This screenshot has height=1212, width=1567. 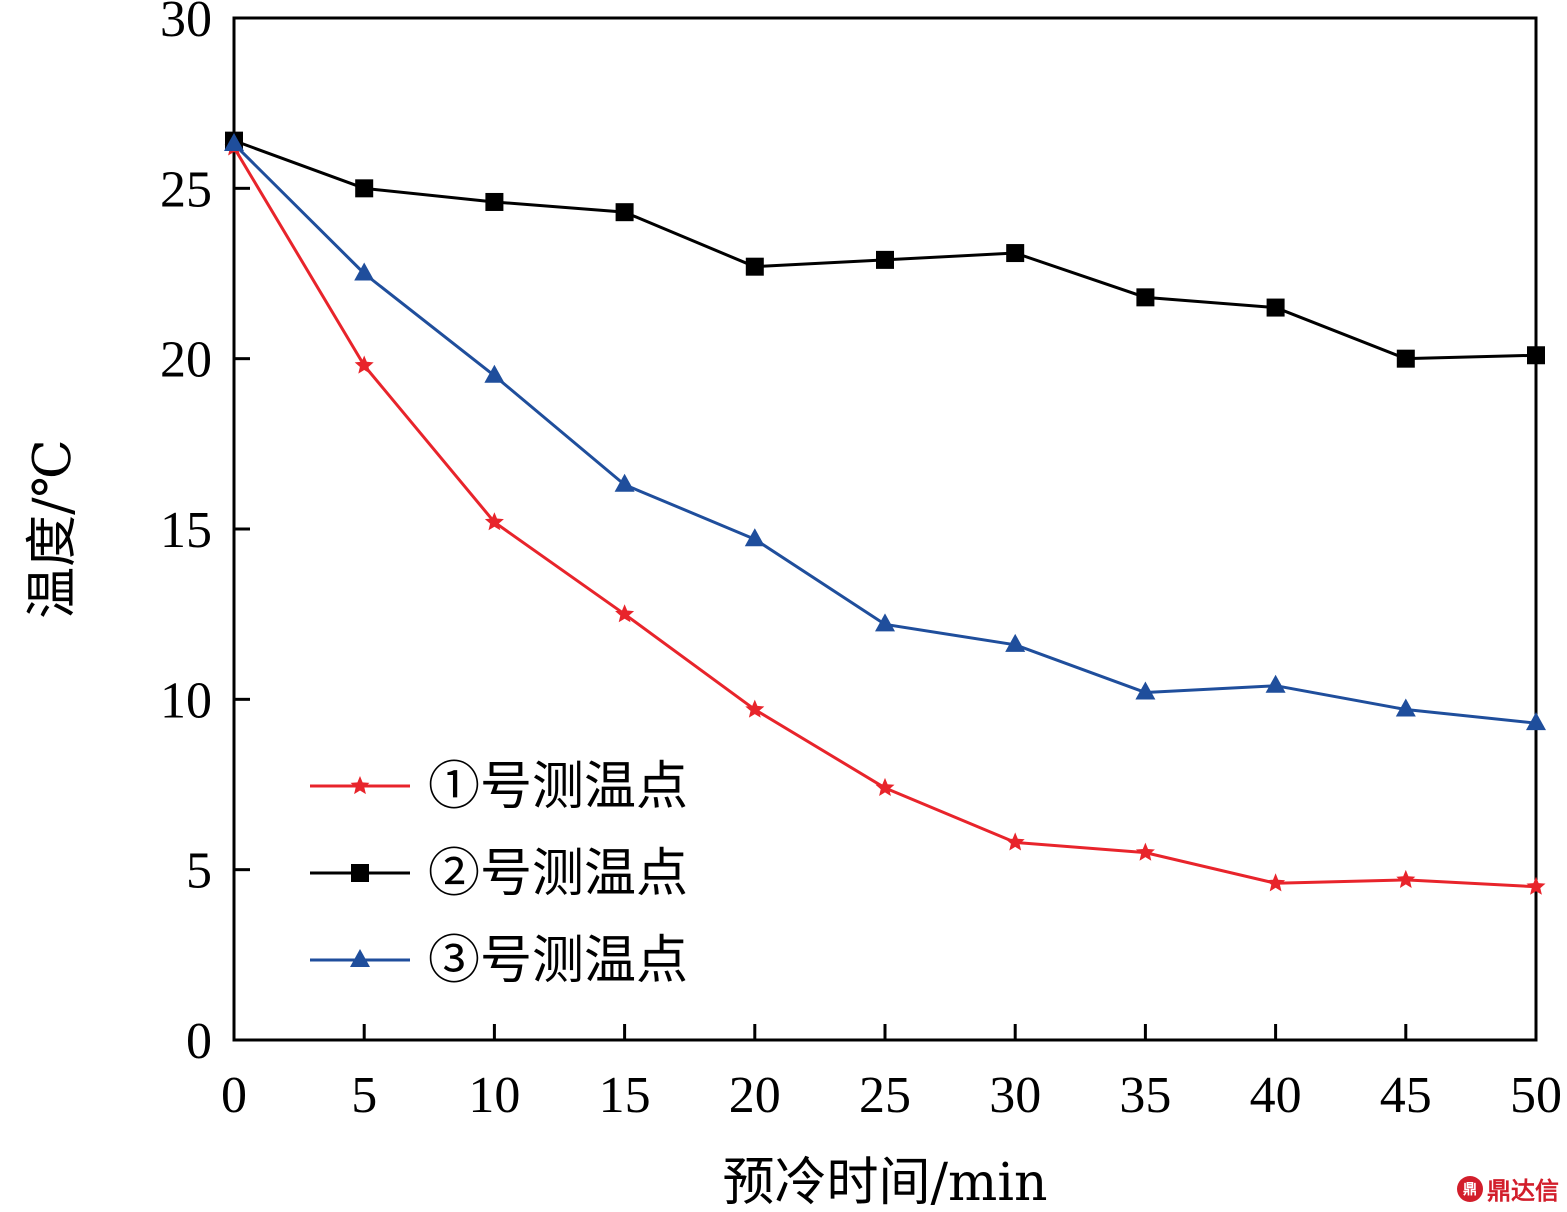 I want to click on y-tick-label: 20, so click(x=186, y=360).